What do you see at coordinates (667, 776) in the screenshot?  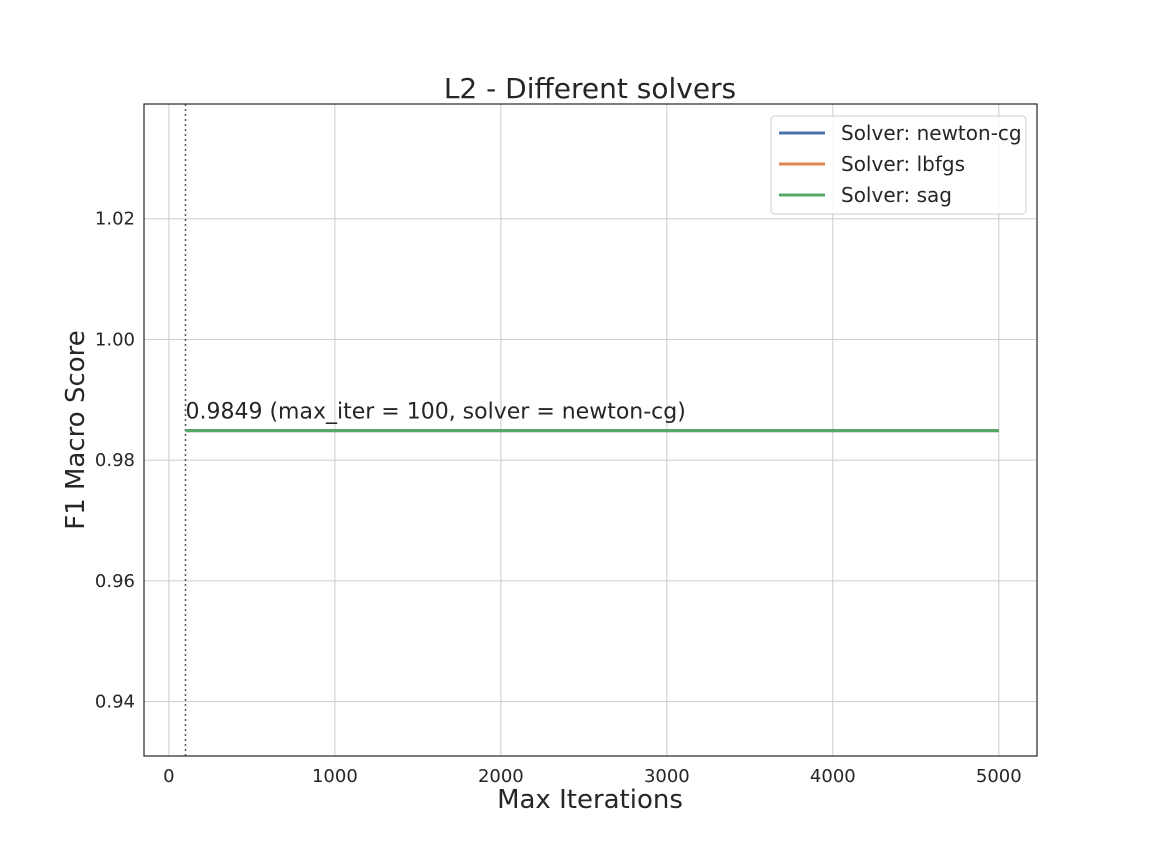 I see `x-tick-label: 3000` at bounding box center [667, 776].